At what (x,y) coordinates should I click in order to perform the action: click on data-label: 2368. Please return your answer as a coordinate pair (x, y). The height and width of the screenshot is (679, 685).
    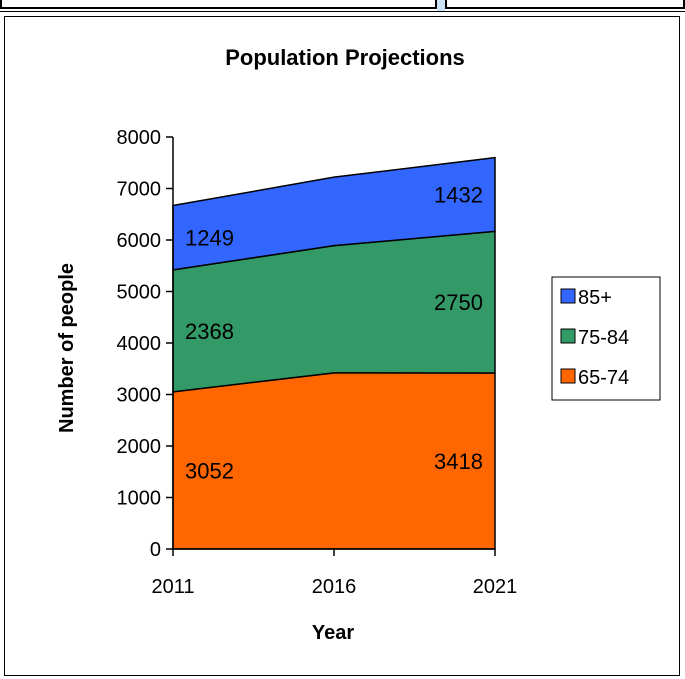
    Looking at the image, I should click on (209, 331).